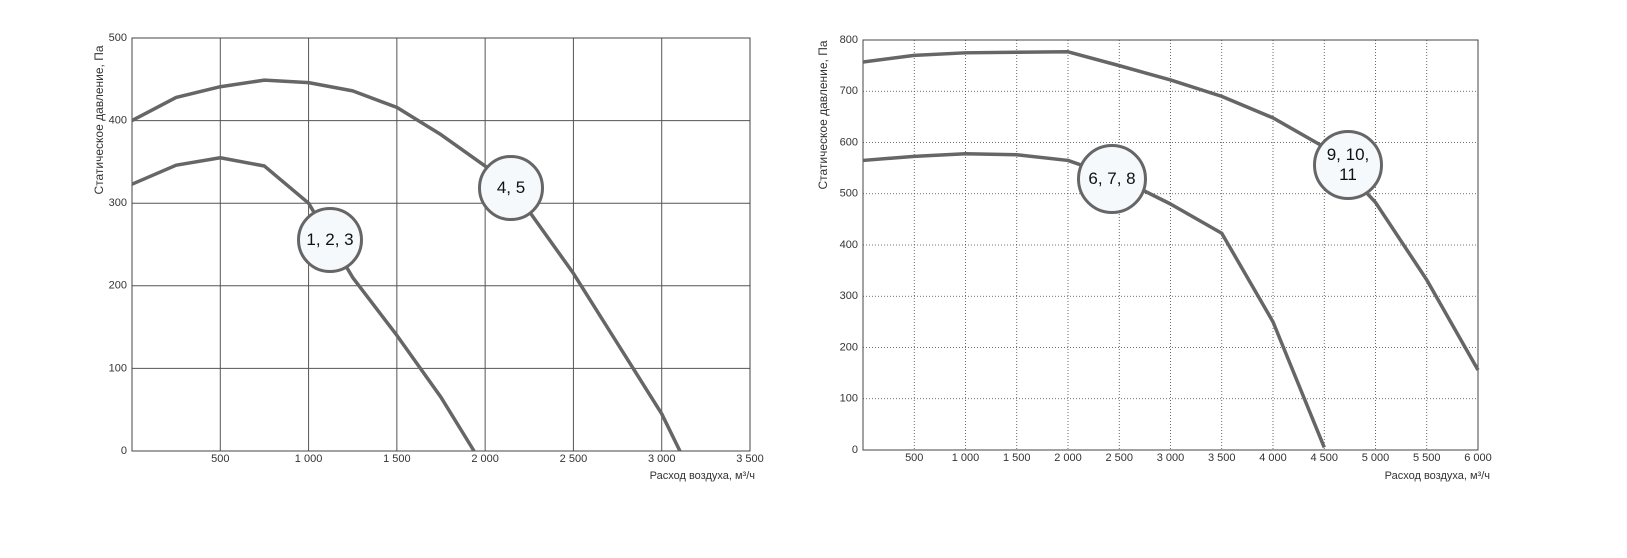 This screenshot has height=558, width=1627. What do you see at coordinates (1348, 165) in the screenshot?
I see `series-label: 9, 10, 11` at bounding box center [1348, 165].